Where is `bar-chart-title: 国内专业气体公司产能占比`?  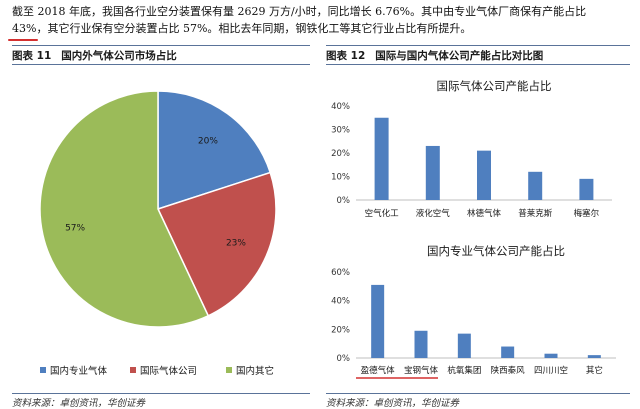
bar-chart-title: 国内专业气体公司产能占比 is located at coordinates (496, 251).